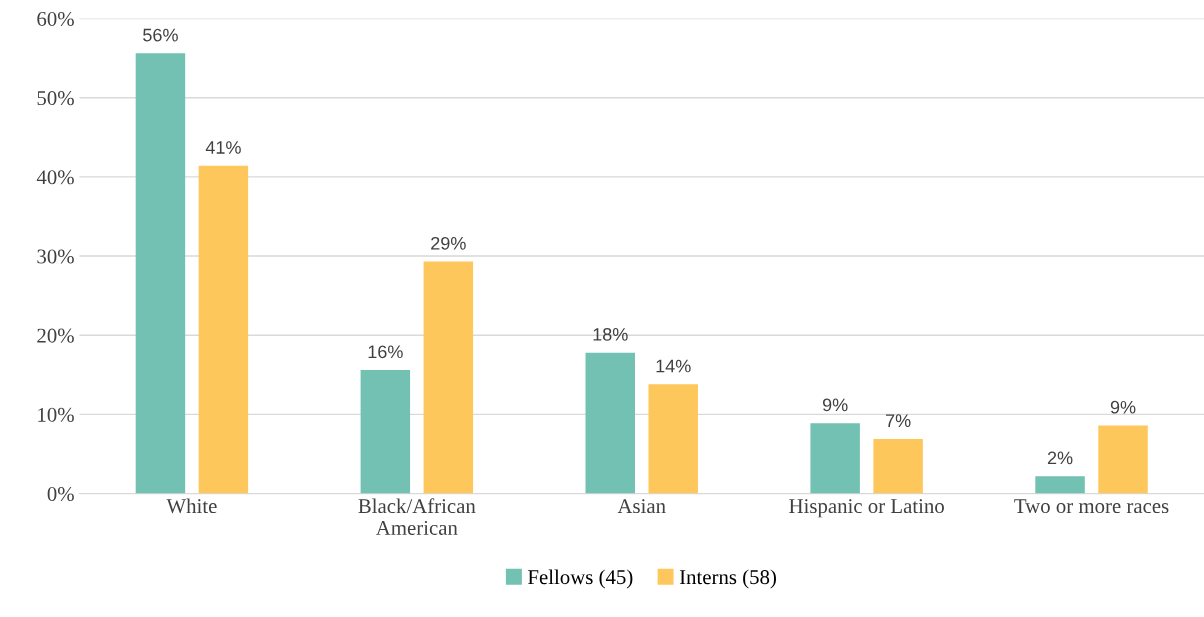 This screenshot has height=617, width=1204. I want to click on y-tick-label: 10%, so click(56, 414).